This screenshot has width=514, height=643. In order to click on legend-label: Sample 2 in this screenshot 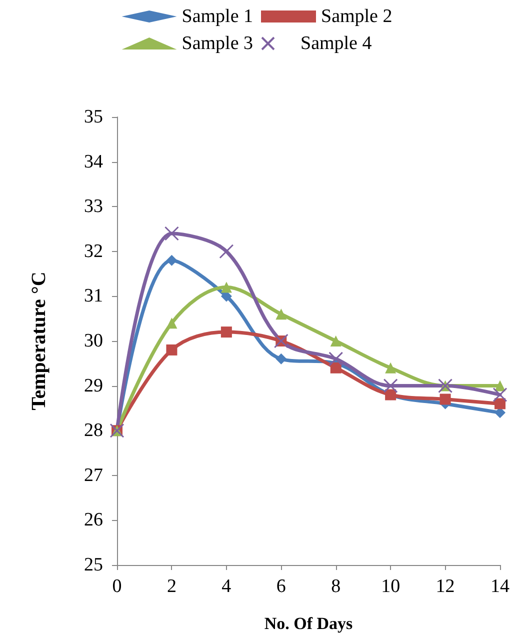, I will do `click(356, 16)`.